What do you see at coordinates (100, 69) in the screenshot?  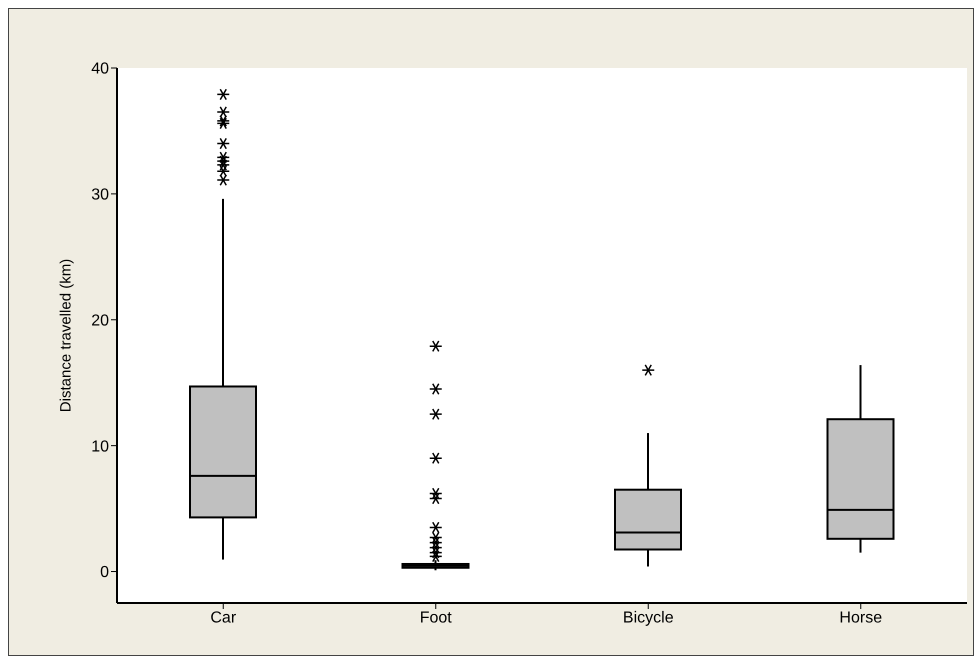 I see `y-tick-label: 40` at bounding box center [100, 69].